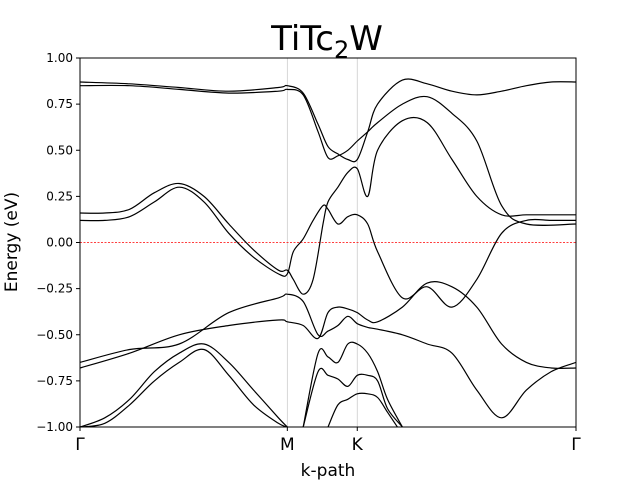 The width and height of the screenshot is (640, 480). I want to click on title-main: TiTc, so click(302, 39).